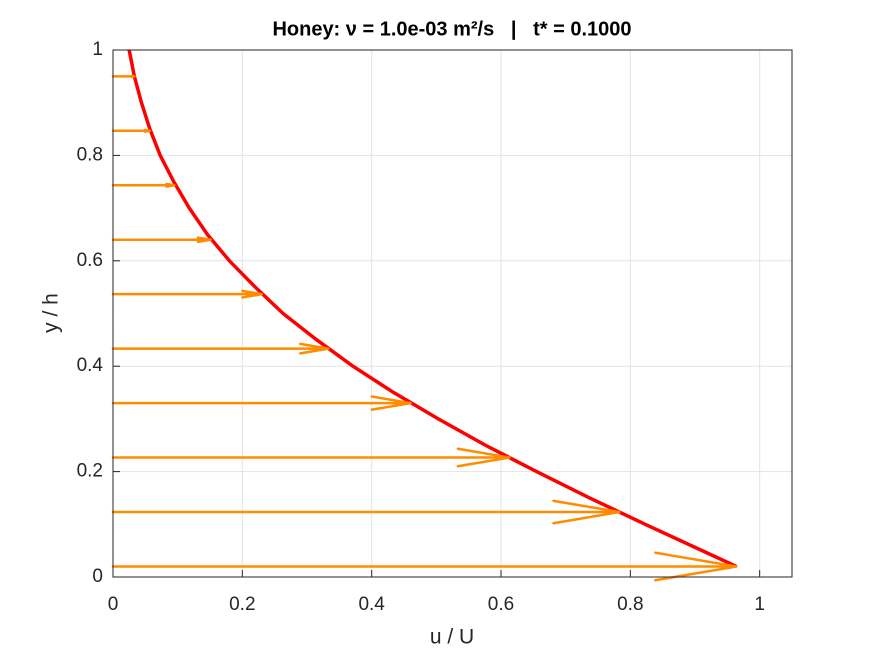 The image size is (875, 656). What do you see at coordinates (759, 604) in the screenshot?
I see `x-tick-label: 1` at bounding box center [759, 604].